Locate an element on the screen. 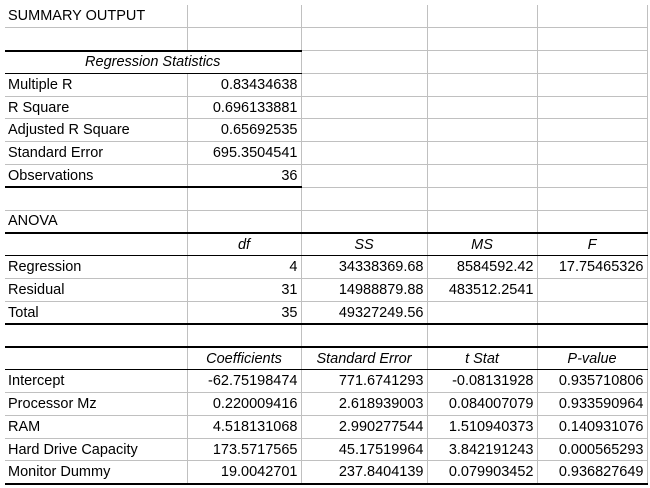  anova-ms is located at coordinates (482, 313).